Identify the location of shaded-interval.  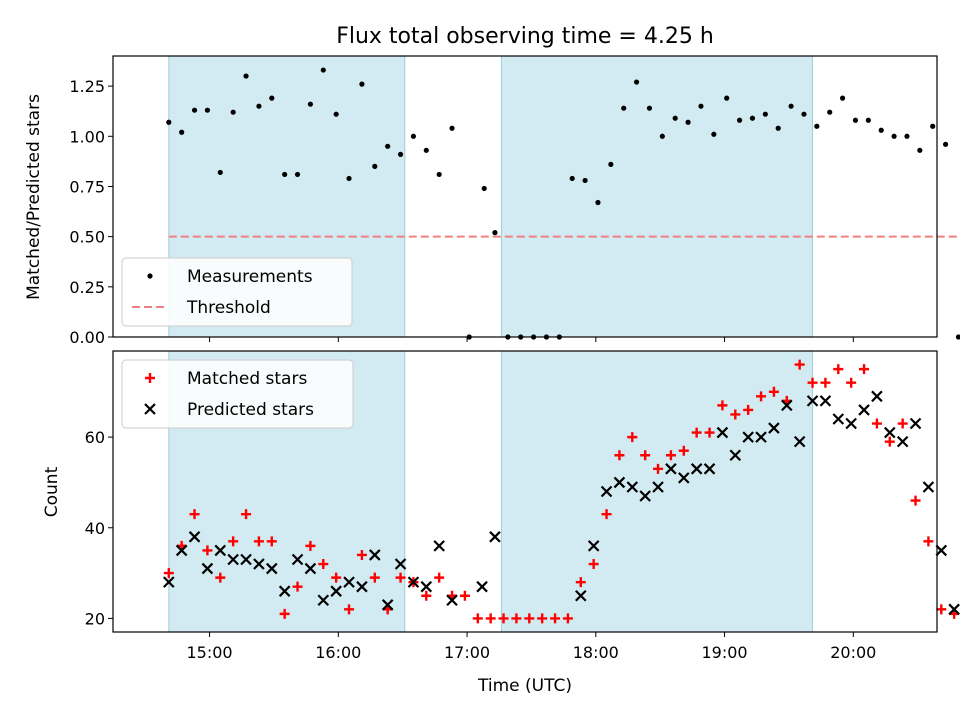
(657, 196).